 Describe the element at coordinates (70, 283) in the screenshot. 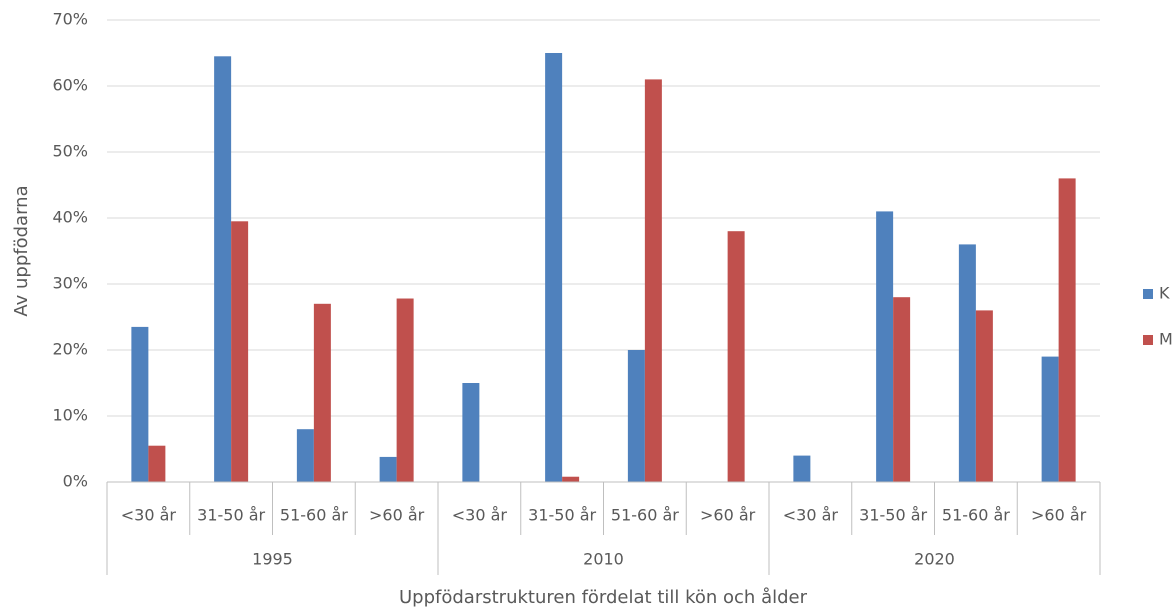

I see `y-tick-label: 30%` at that location.